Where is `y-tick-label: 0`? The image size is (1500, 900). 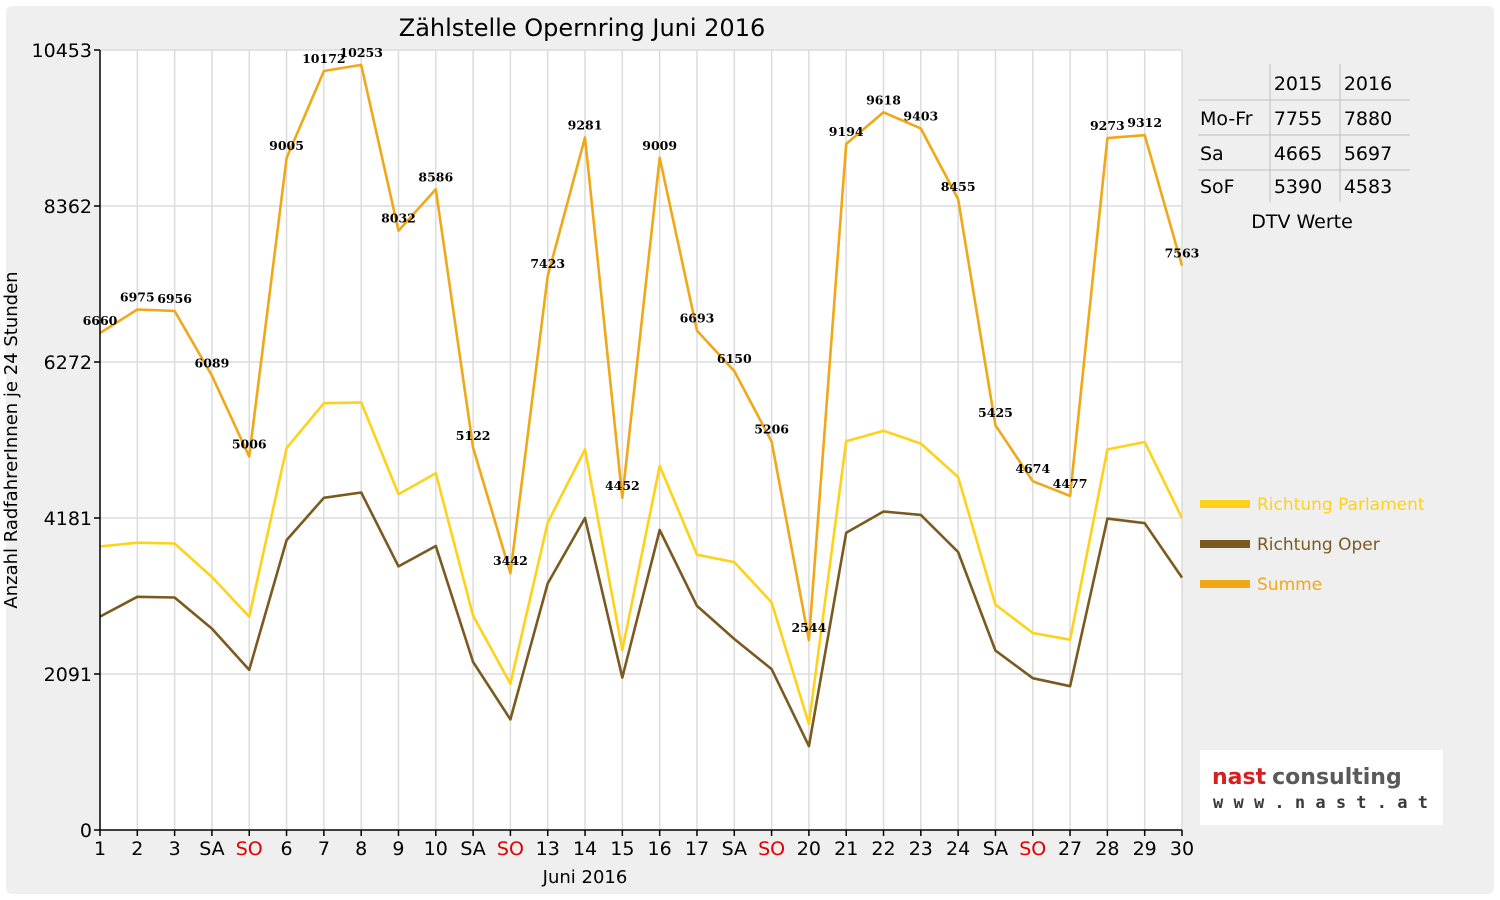
y-tick-label: 0 is located at coordinates (86, 831).